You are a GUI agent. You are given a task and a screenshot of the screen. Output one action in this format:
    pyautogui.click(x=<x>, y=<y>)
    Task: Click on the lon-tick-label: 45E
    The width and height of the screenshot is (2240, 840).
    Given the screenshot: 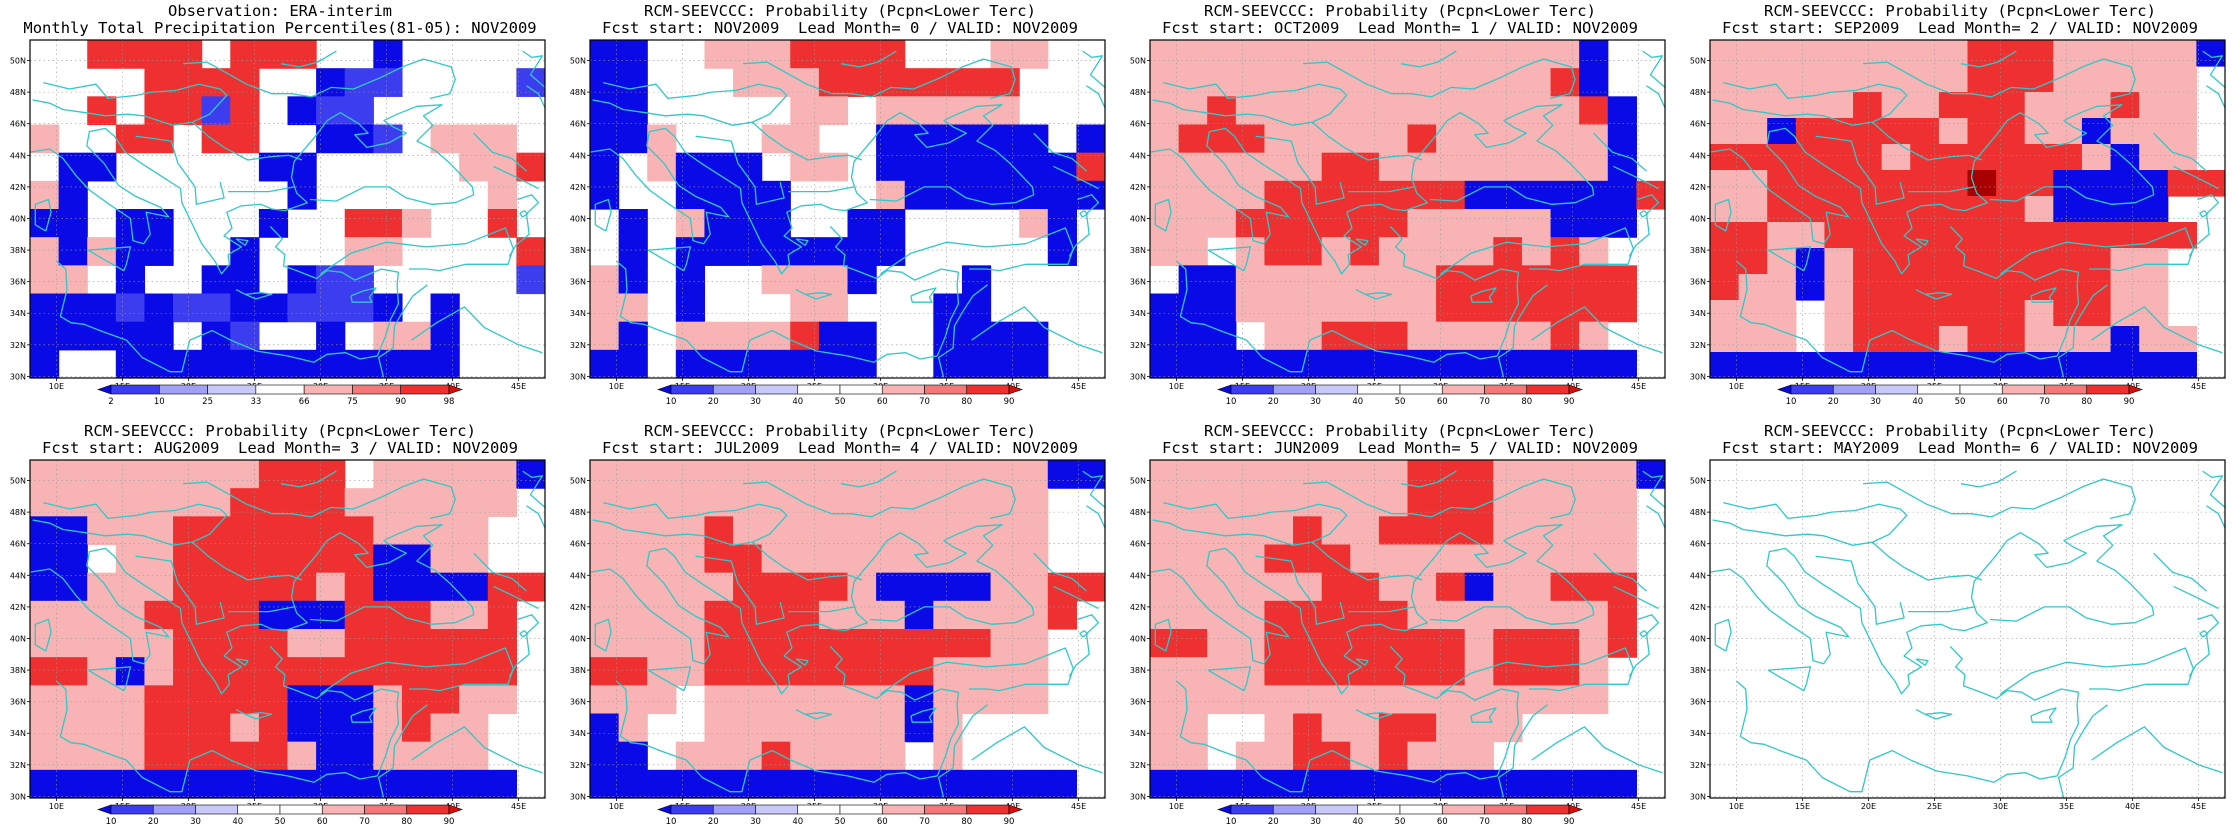 What is the action you would take?
    pyautogui.click(x=2198, y=806)
    